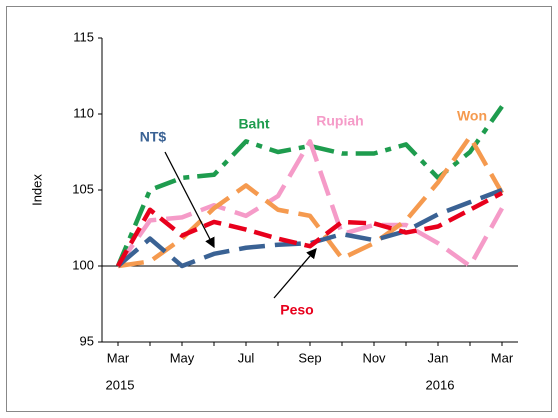  Describe the element at coordinates (246, 357) in the screenshot. I see `x-tick-label: Jul` at that location.